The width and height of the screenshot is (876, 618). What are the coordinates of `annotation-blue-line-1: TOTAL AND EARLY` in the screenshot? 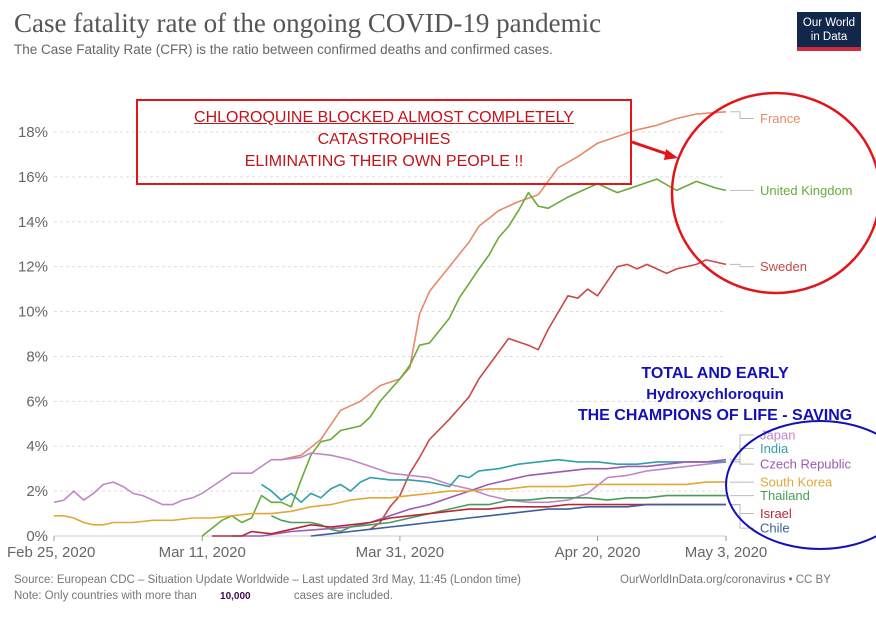 It's located at (715, 373).